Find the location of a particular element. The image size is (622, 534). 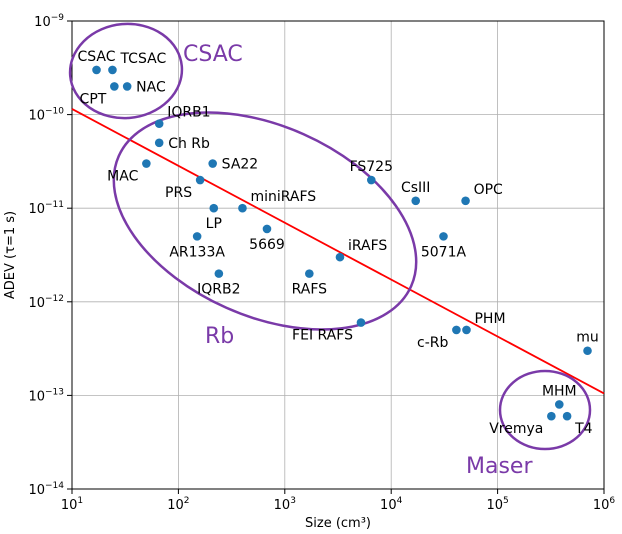

csac-group-label: CSAC is located at coordinates (213, 54).